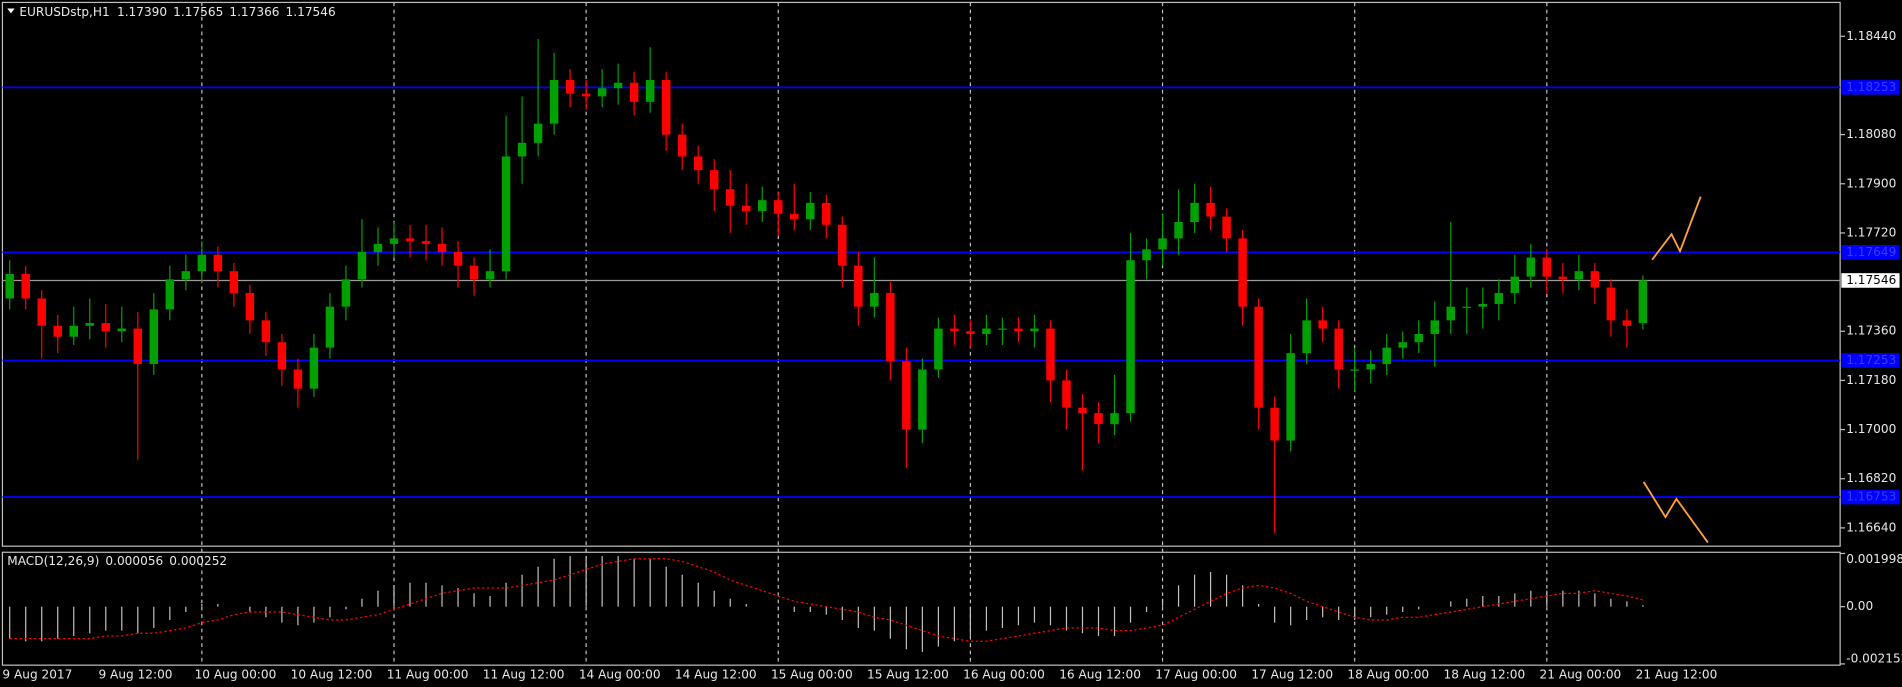 The image size is (1902, 687). Describe the element at coordinates (826, 600) in the screenshot. I see `signal-line` at that location.